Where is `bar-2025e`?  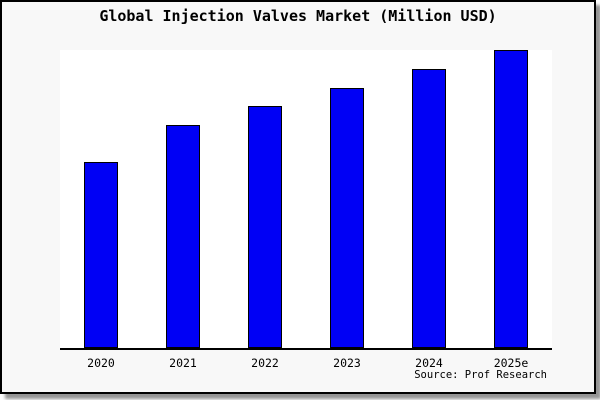
bar-2025e is located at coordinates (511, 199).